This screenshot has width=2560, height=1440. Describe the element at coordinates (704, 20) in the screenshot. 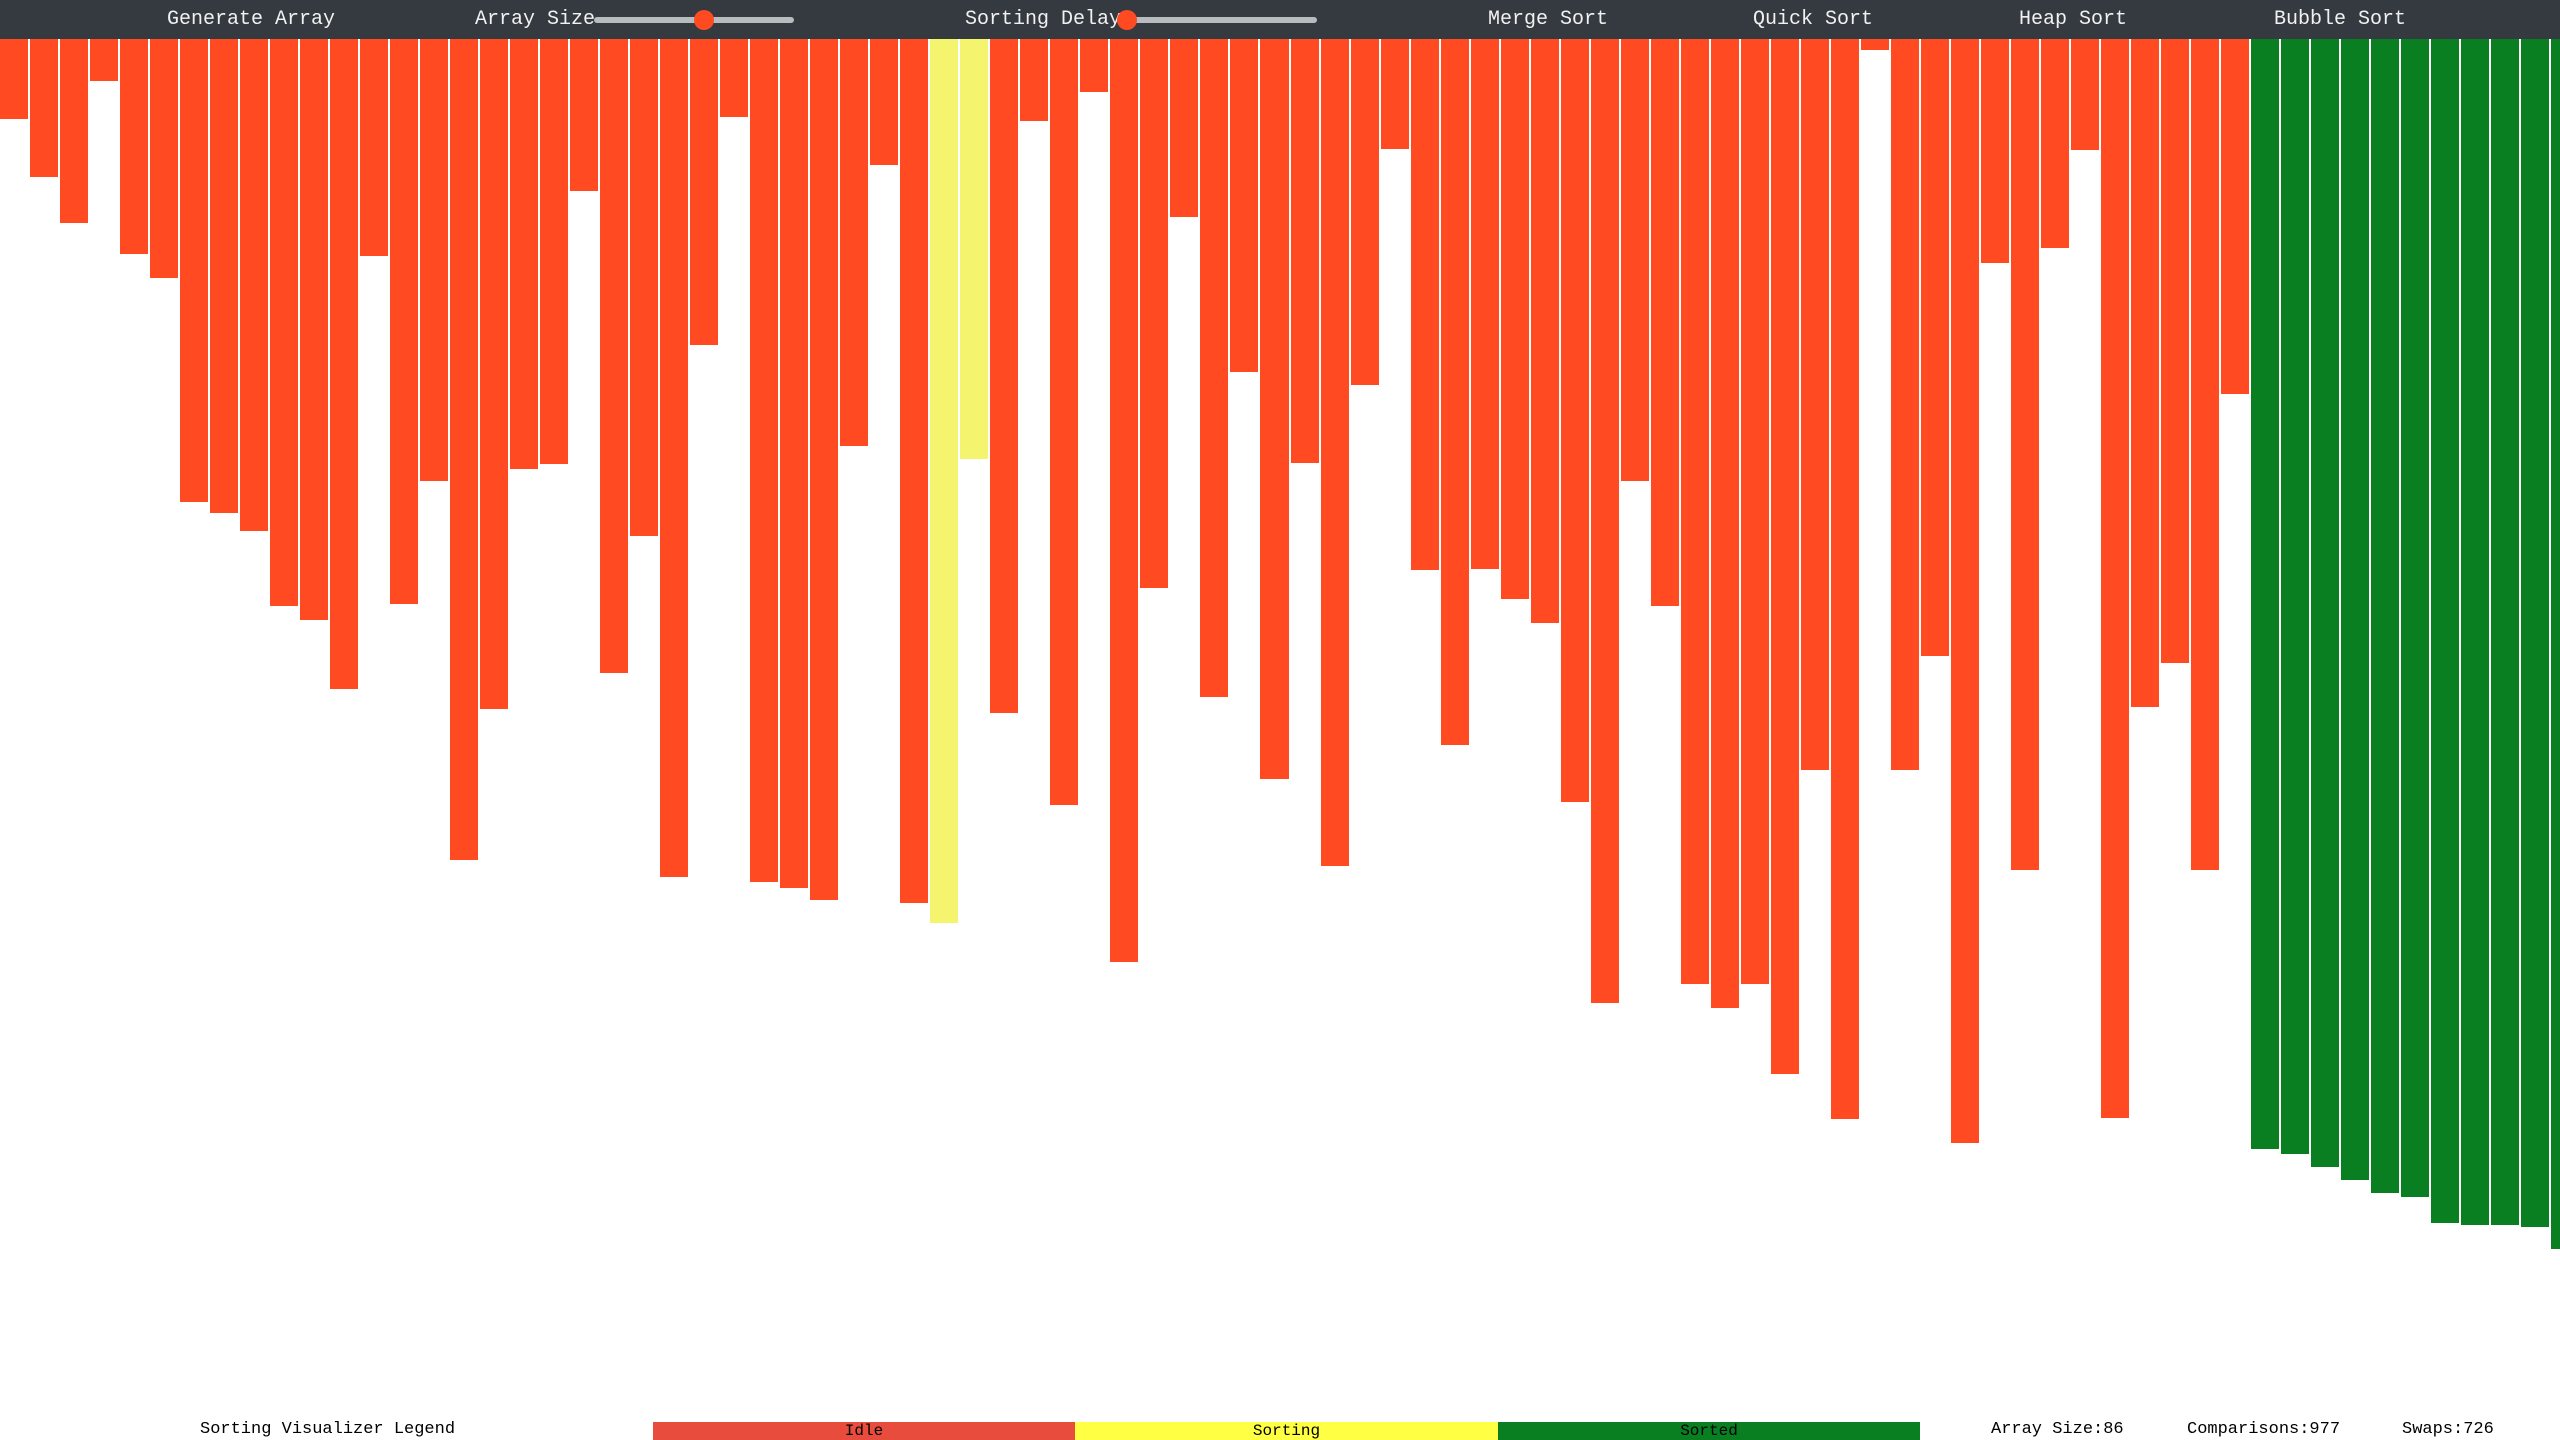

I see `array-size-slider-thumb` at that location.